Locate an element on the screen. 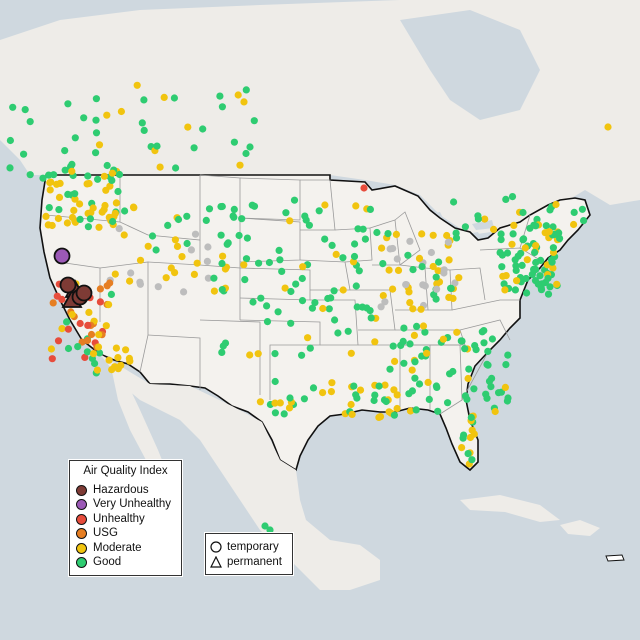 This screenshot has height=640, width=640. usg-swatch is located at coordinates (81, 533).